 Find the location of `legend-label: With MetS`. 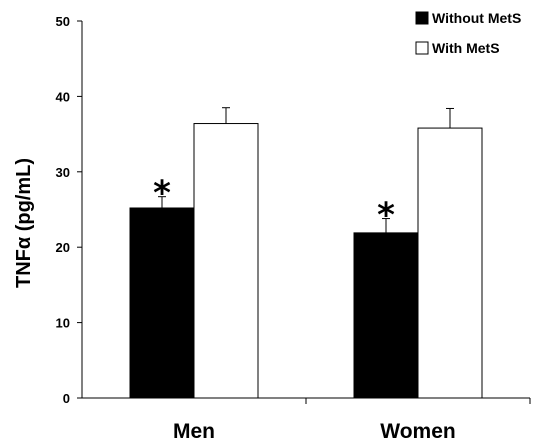

legend-label: With MetS is located at coordinates (466, 48).